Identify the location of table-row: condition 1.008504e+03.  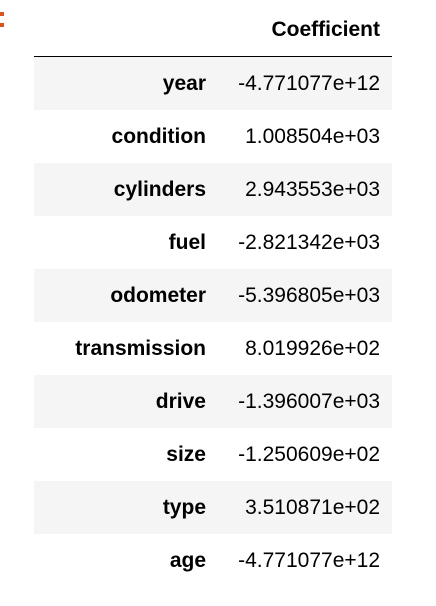
(213, 136).